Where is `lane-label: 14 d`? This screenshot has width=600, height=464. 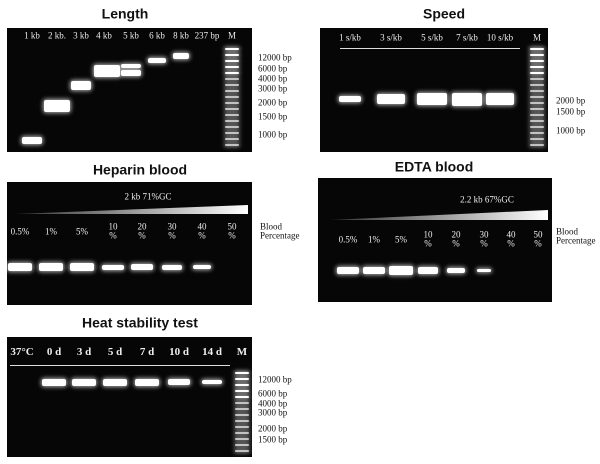
lane-label: 14 d is located at coordinates (212, 352).